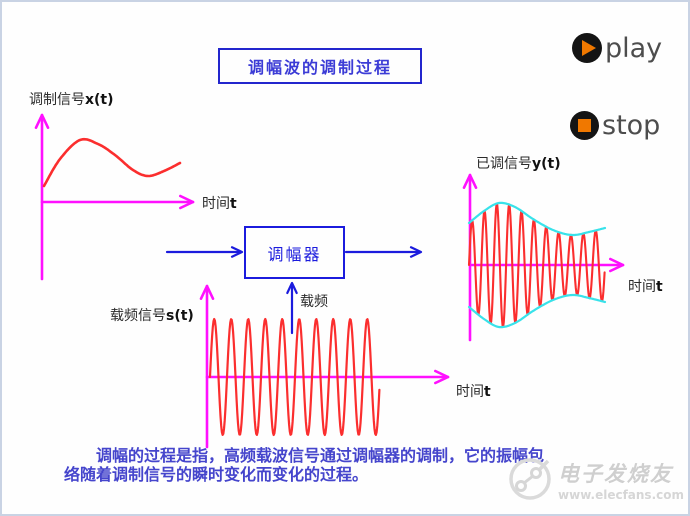 This screenshot has height=516, width=690. I want to click on modulated-y-arrowhead, so click(470, 181).